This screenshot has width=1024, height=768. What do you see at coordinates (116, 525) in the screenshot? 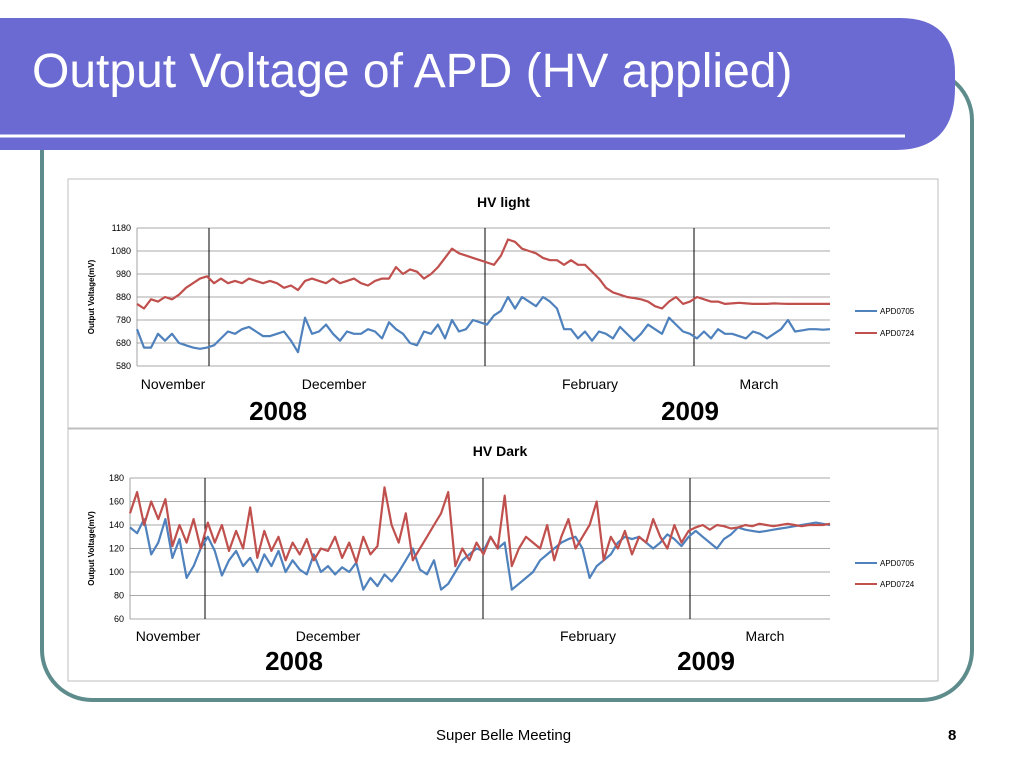
I see `y-tick-label: 140` at bounding box center [116, 525].